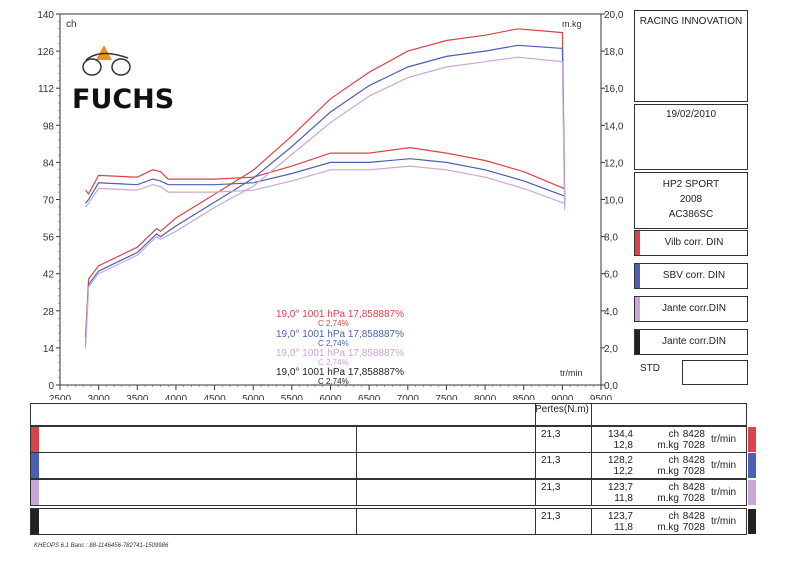 The width and height of the screenshot is (800, 567). I want to click on x-tick-label: 3500, so click(137, 397).